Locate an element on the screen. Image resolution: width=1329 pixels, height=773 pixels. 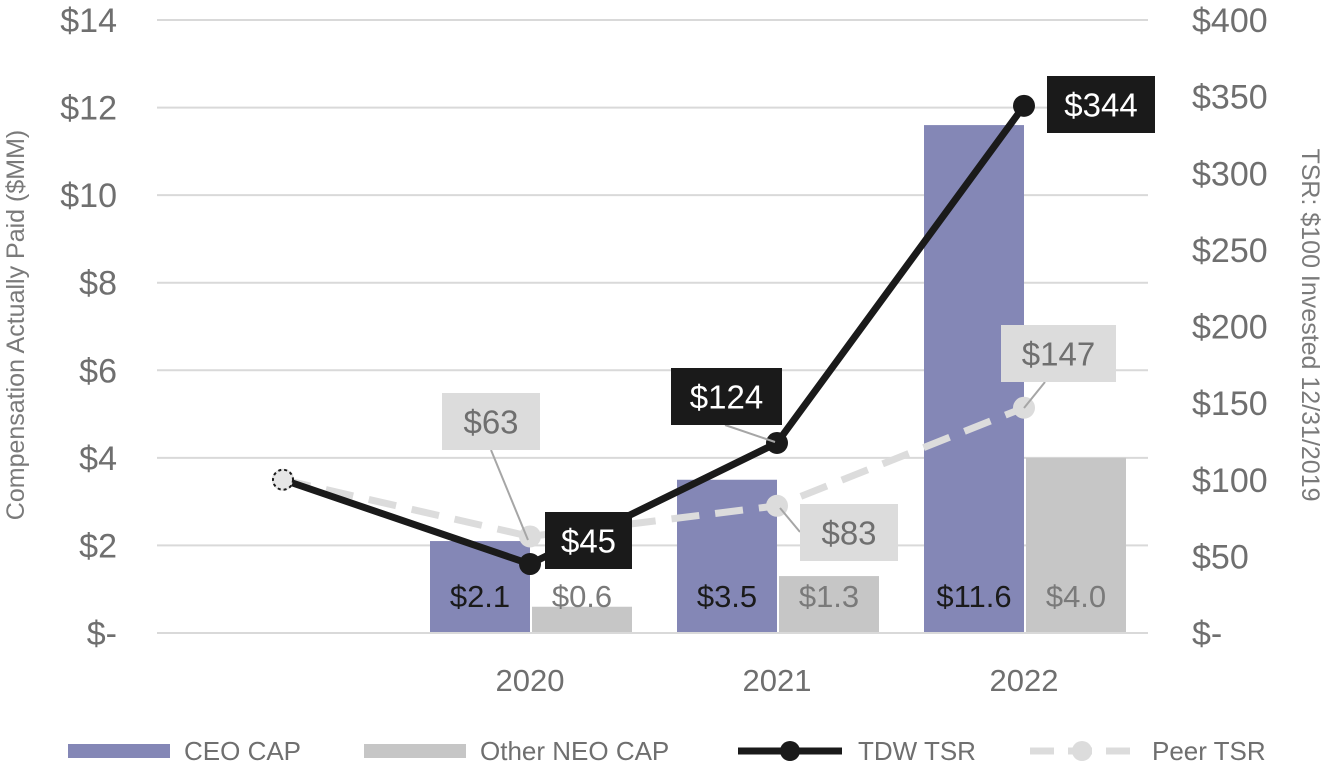
x-axis-ticks: 2020 2021 2022 is located at coordinates (777, 680).